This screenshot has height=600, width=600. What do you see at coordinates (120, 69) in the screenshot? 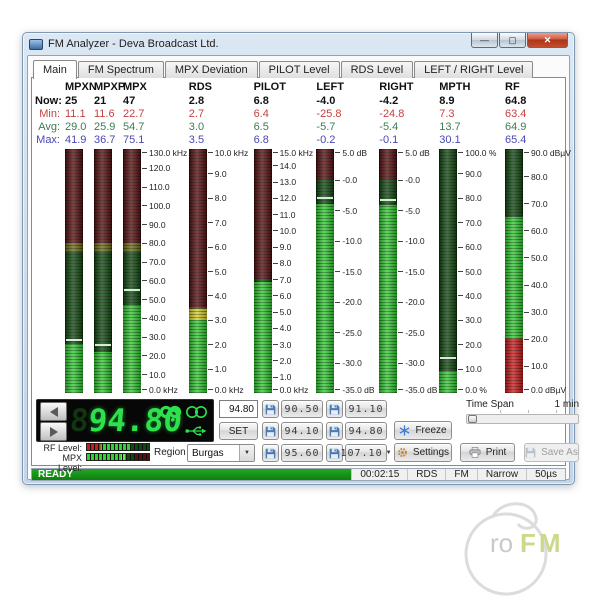
I see `tab-fm-spectrum: FM Spectrum` at bounding box center [120, 69].